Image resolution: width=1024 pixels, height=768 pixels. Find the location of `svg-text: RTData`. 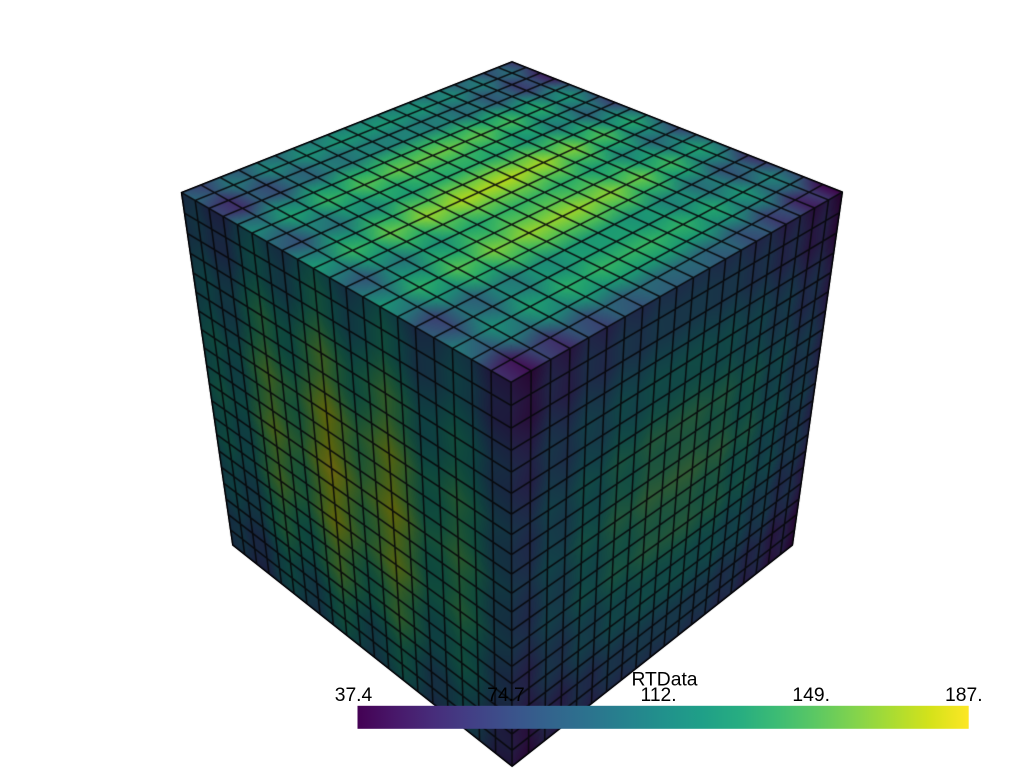

svg-text: RTData is located at coordinates (664, 679).